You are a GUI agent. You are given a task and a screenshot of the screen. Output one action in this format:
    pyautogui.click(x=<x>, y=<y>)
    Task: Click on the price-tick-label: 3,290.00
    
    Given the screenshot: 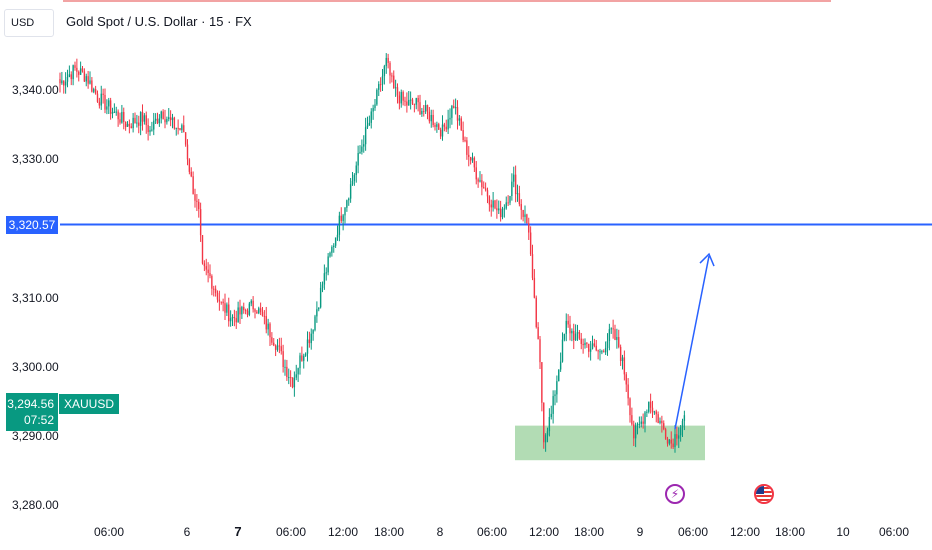 What is the action you would take?
    pyautogui.click(x=35, y=436)
    